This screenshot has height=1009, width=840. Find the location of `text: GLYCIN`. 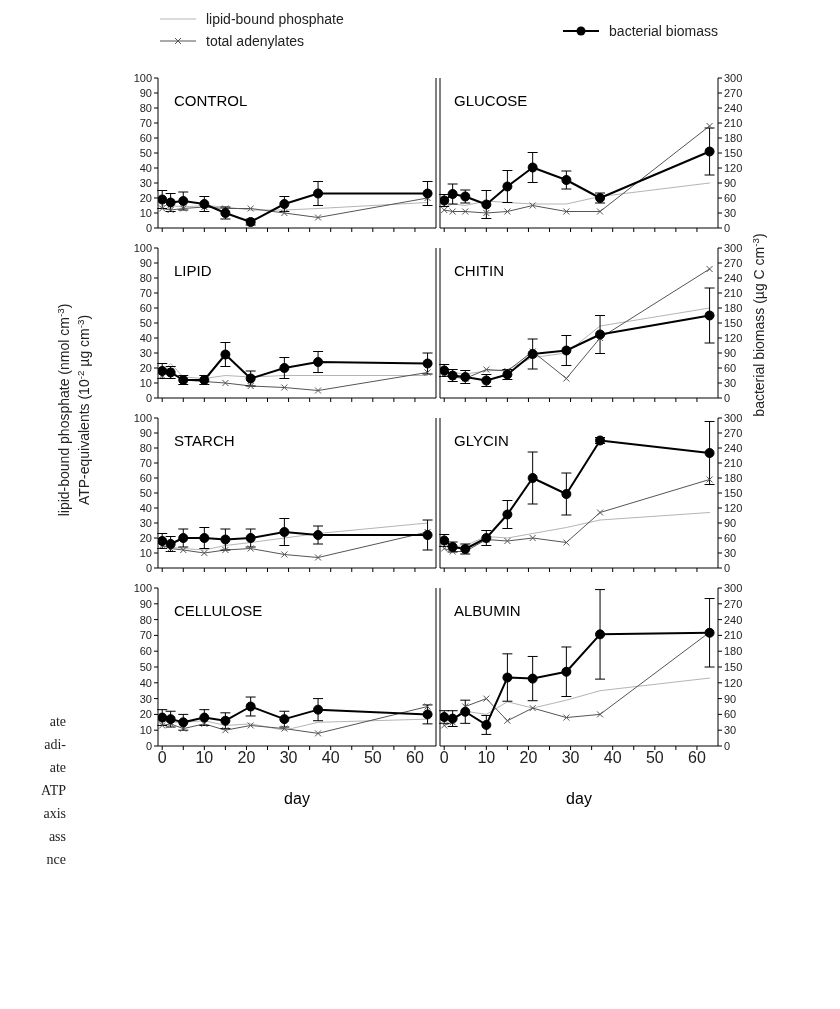

text: GLYCIN is located at coordinates (481, 440).